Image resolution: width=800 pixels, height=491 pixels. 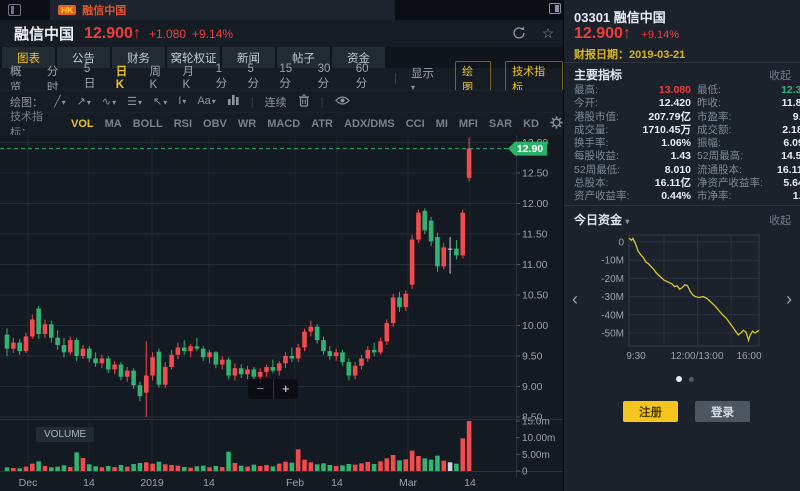 I want to click on period-item-9: 15分, so click(x=286, y=76).